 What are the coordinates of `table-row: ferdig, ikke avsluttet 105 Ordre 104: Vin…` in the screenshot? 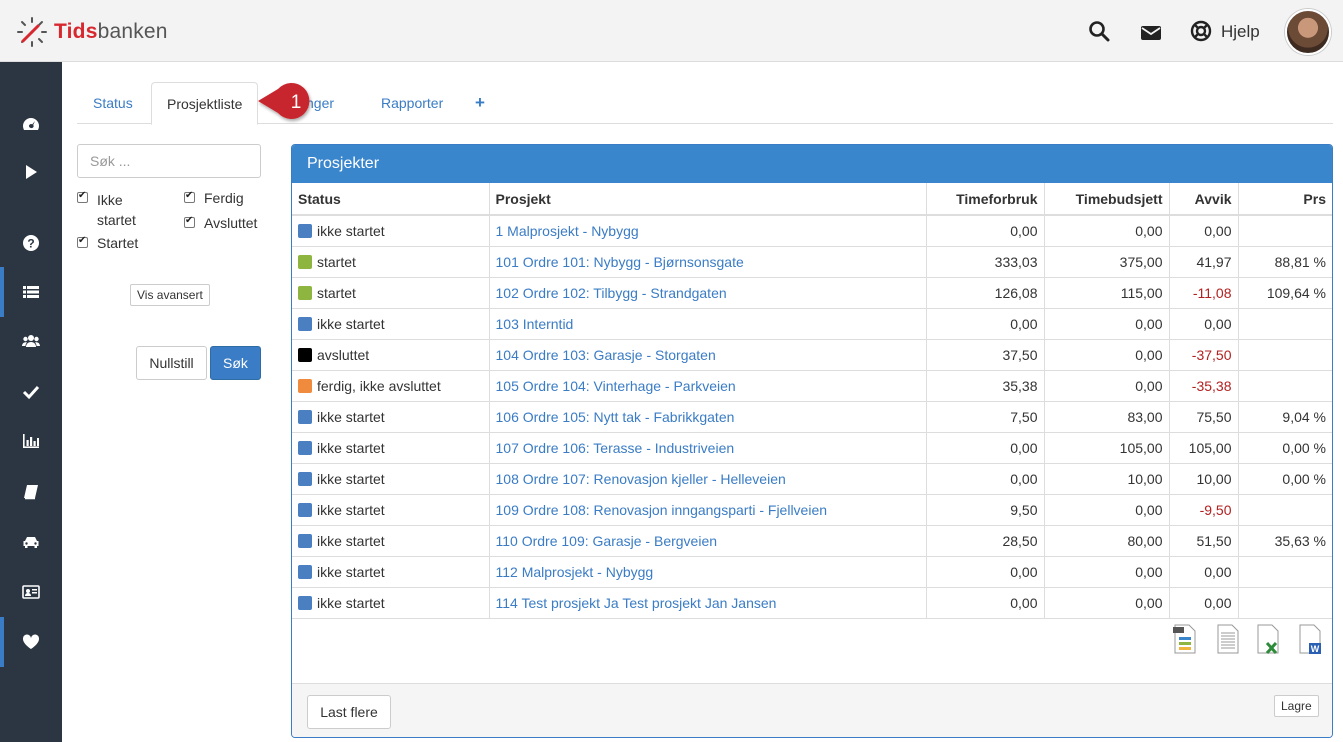 It's located at (812, 386).